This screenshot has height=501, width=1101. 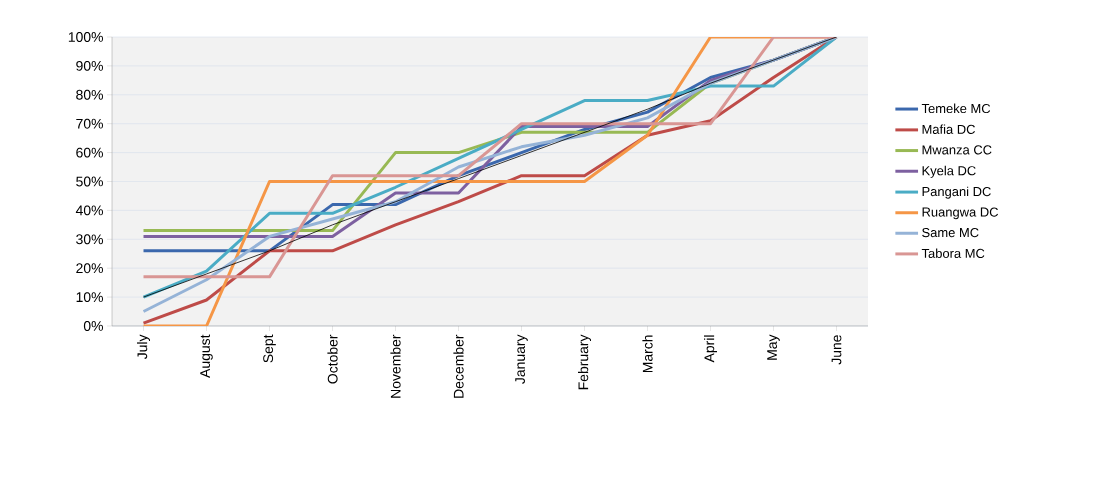 What do you see at coordinates (206, 356) in the screenshot?
I see `x-tick-label: August` at bounding box center [206, 356].